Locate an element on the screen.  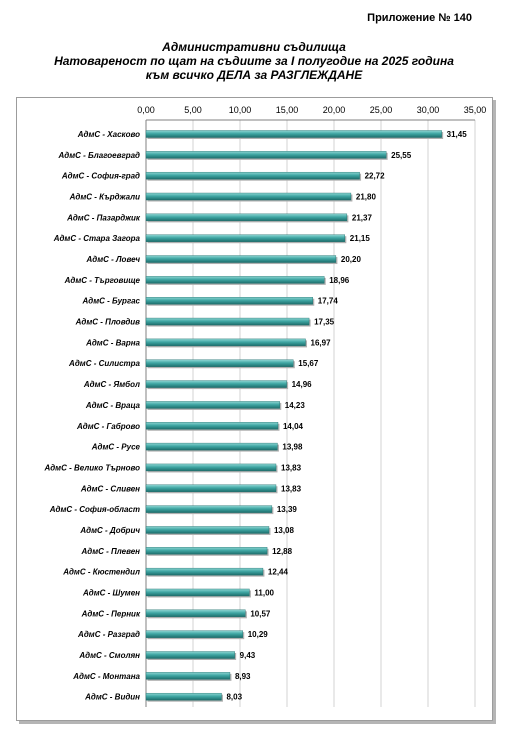
data-label: 17,35 is located at coordinates (324, 322).